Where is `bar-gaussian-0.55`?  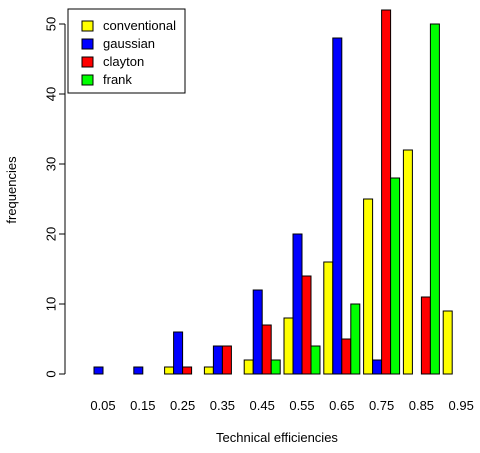
bar-gaussian-0.55 is located at coordinates (297, 304).